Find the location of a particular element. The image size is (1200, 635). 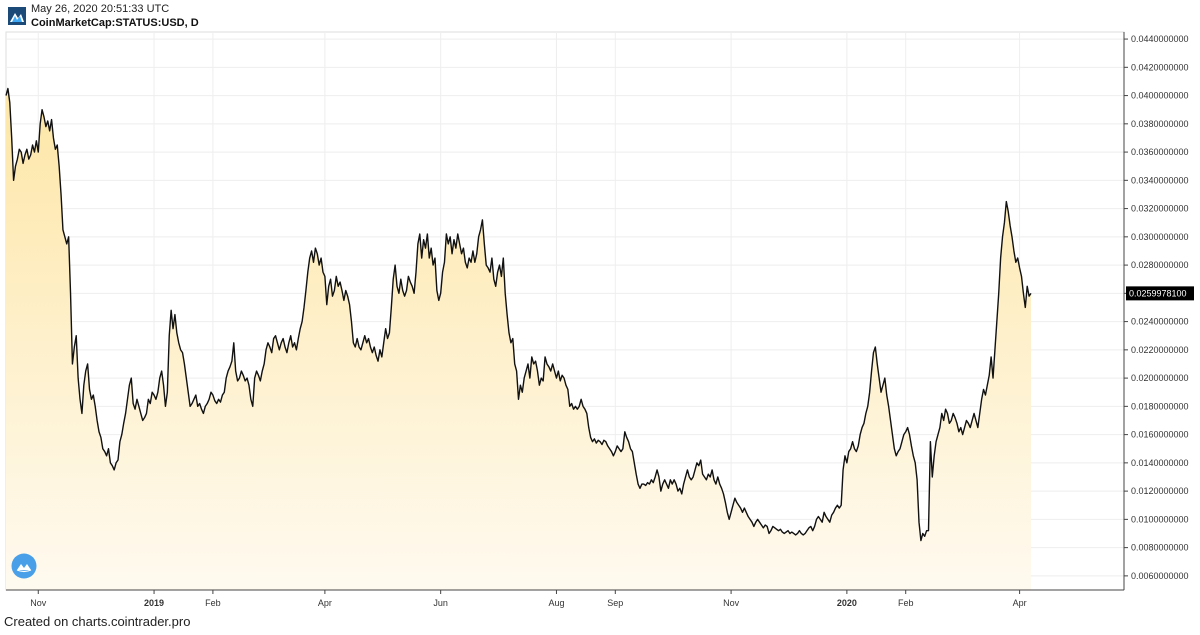

x-tick-label: 2019 is located at coordinates (154, 603).